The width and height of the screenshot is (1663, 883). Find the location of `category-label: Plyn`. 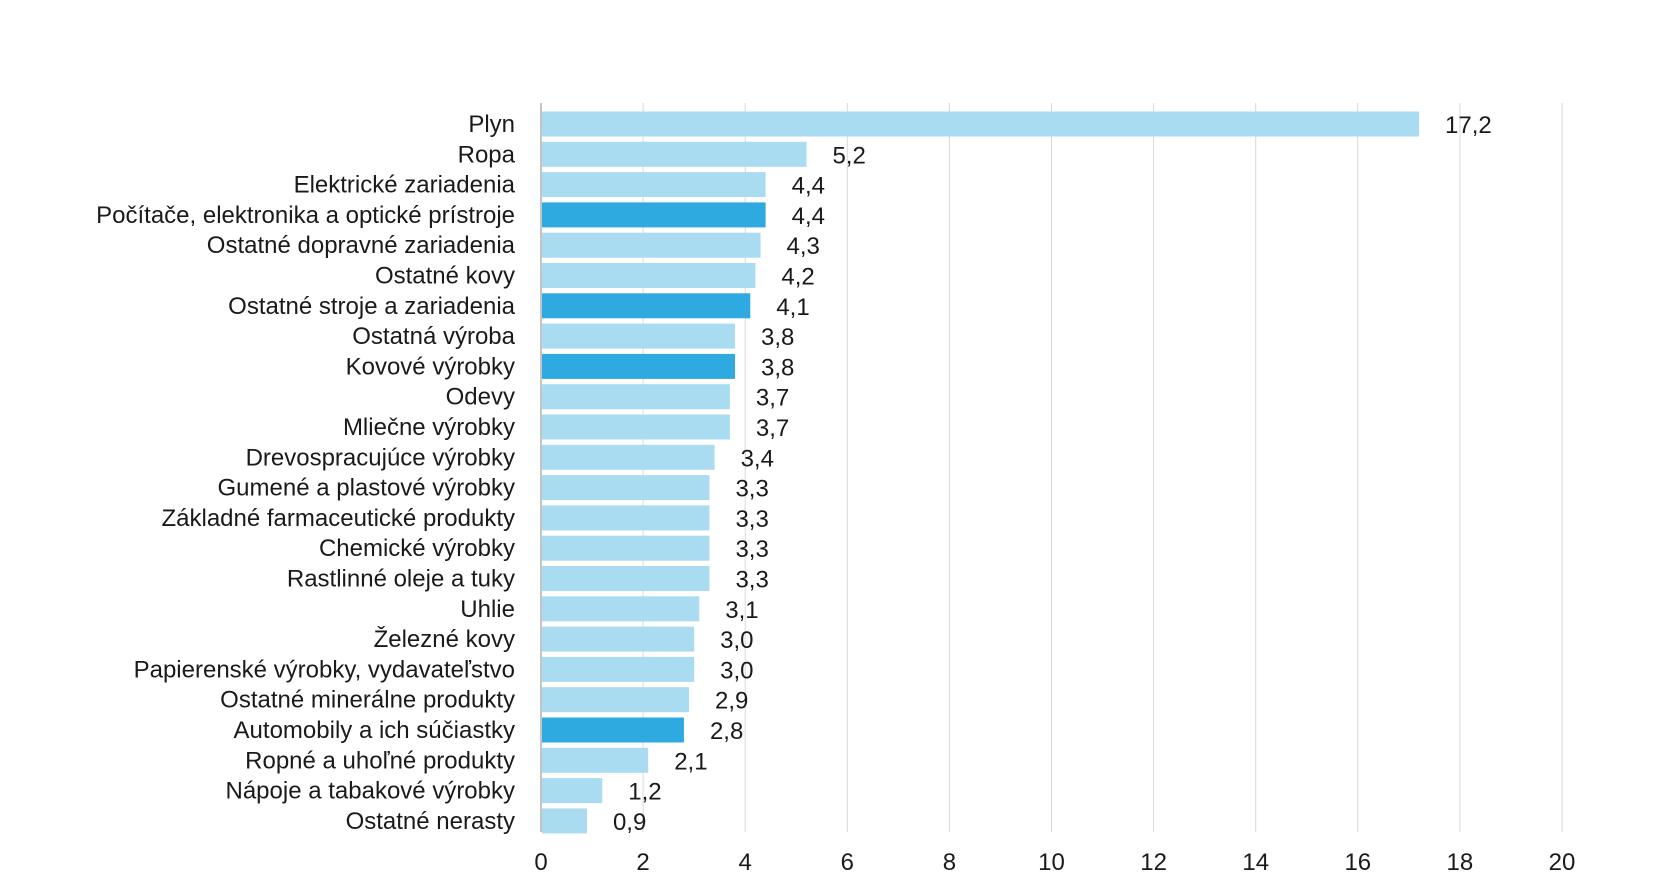

category-label: Plyn is located at coordinates (491, 124).